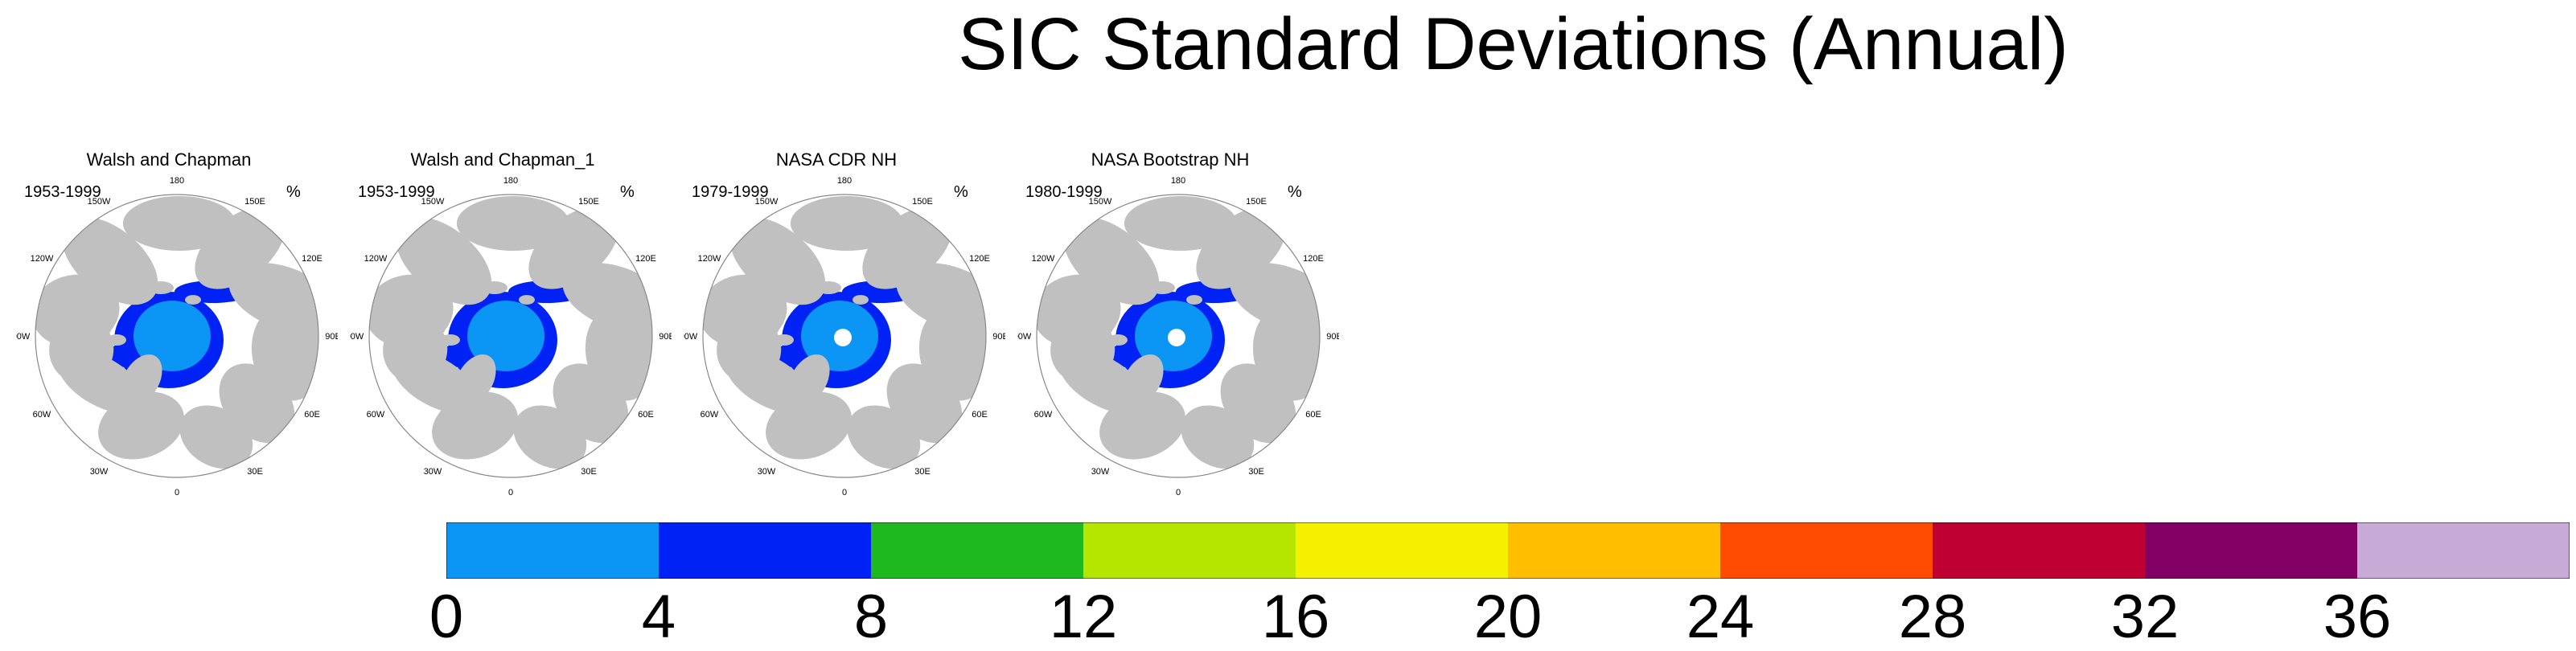 The width and height of the screenshot is (2576, 651). What do you see at coordinates (1932, 617) in the screenshot?
I see `colorbar-tick-label: 28` at bounding box center [1932, 617].